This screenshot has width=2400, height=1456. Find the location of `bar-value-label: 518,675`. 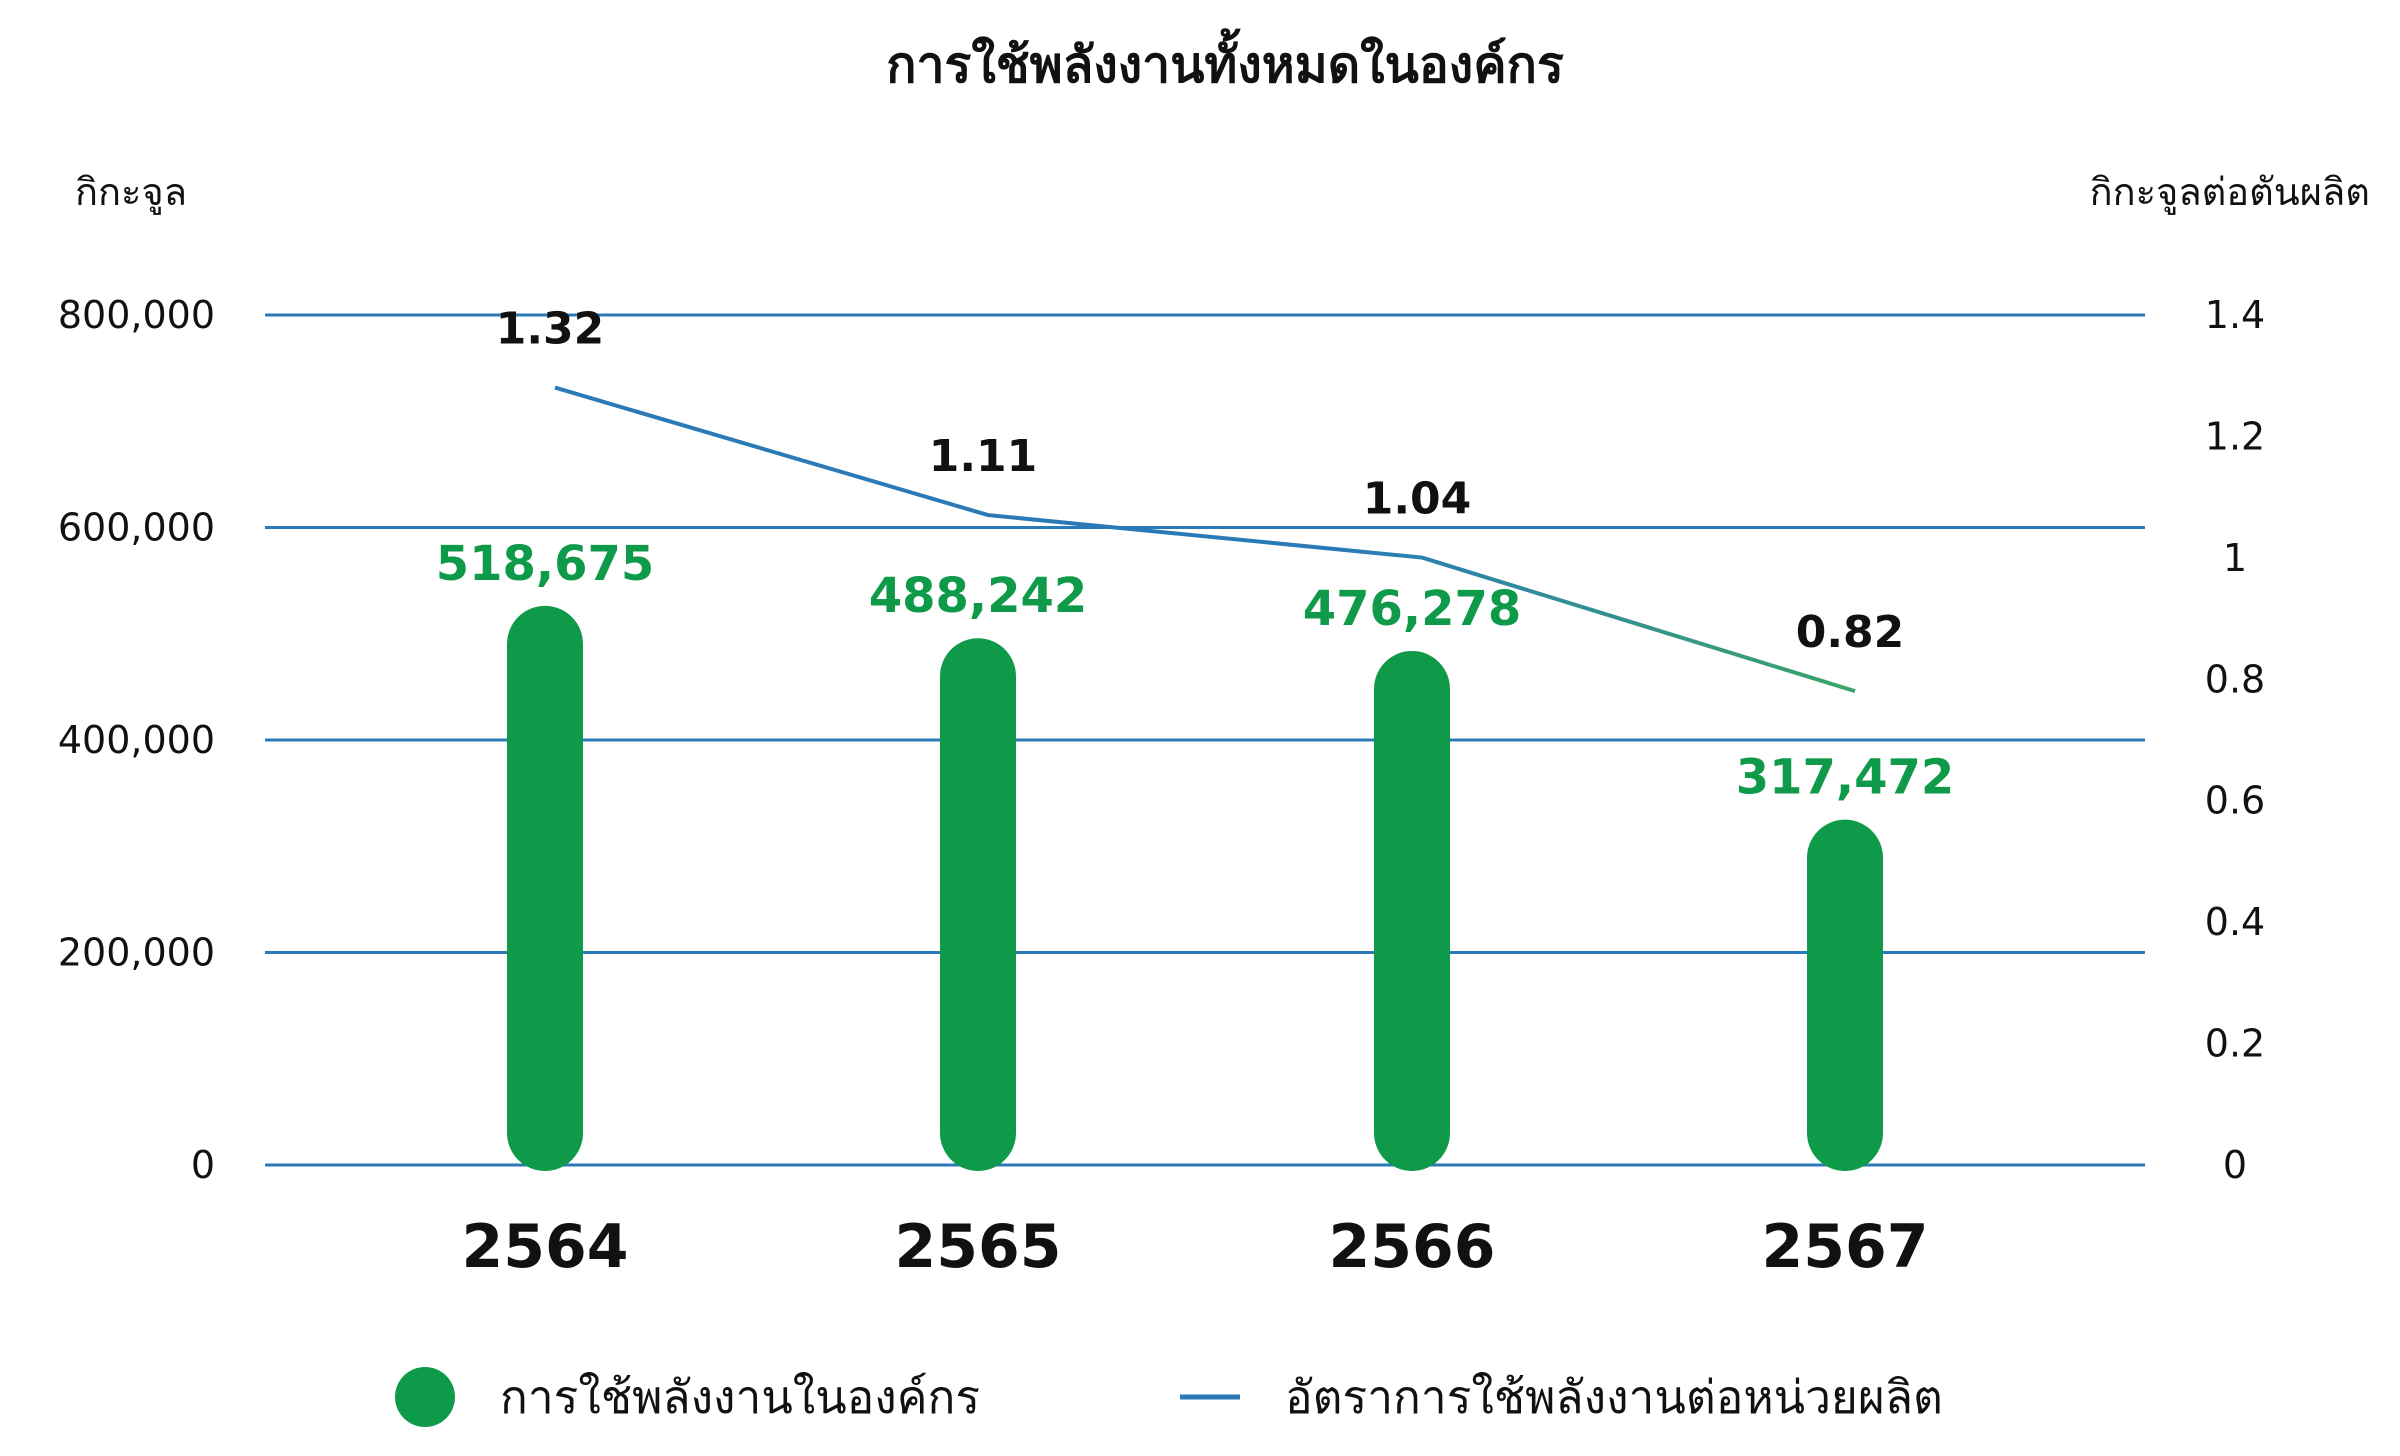

bar-value-label: 518,675 is located at coordinates (545, 564).